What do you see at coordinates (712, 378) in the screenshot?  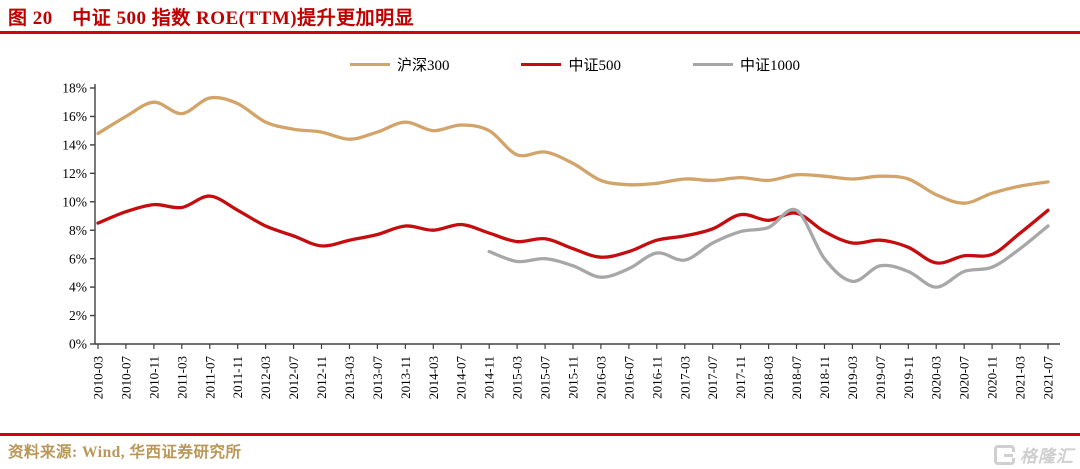 I see `svg-text: 2017-07` at bounding box center [712, 378].